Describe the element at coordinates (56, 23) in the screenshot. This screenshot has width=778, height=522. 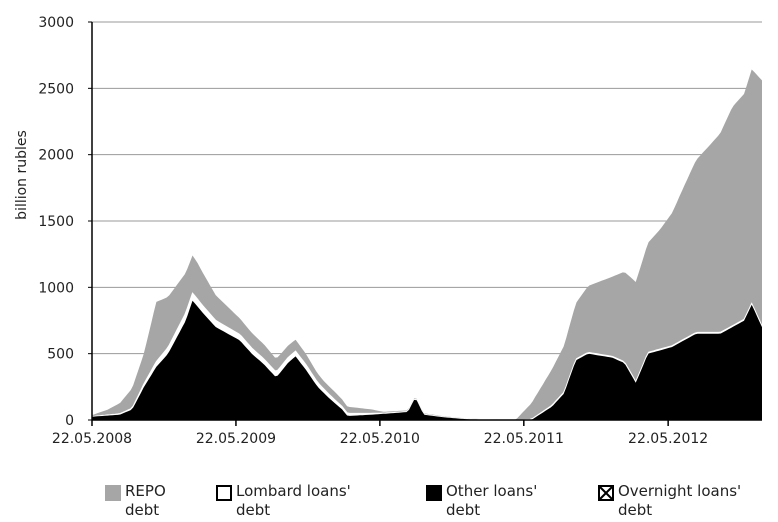
I see `y-tick-label: 3000` at that location.